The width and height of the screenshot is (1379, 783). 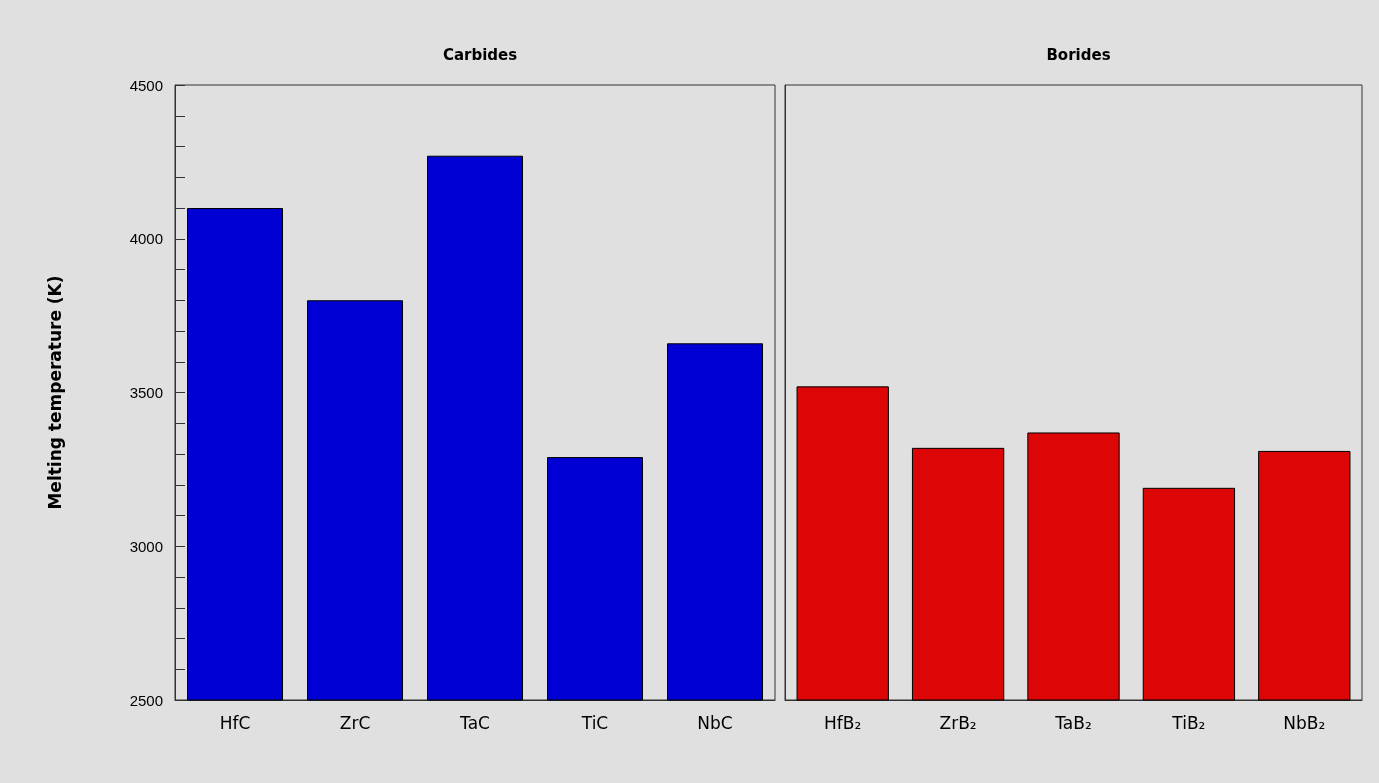 What do you see at coordinates (1304, 722) in the screenshot?
I see `x-tick-label: NbB₂` at bounding box center [1304, 722].